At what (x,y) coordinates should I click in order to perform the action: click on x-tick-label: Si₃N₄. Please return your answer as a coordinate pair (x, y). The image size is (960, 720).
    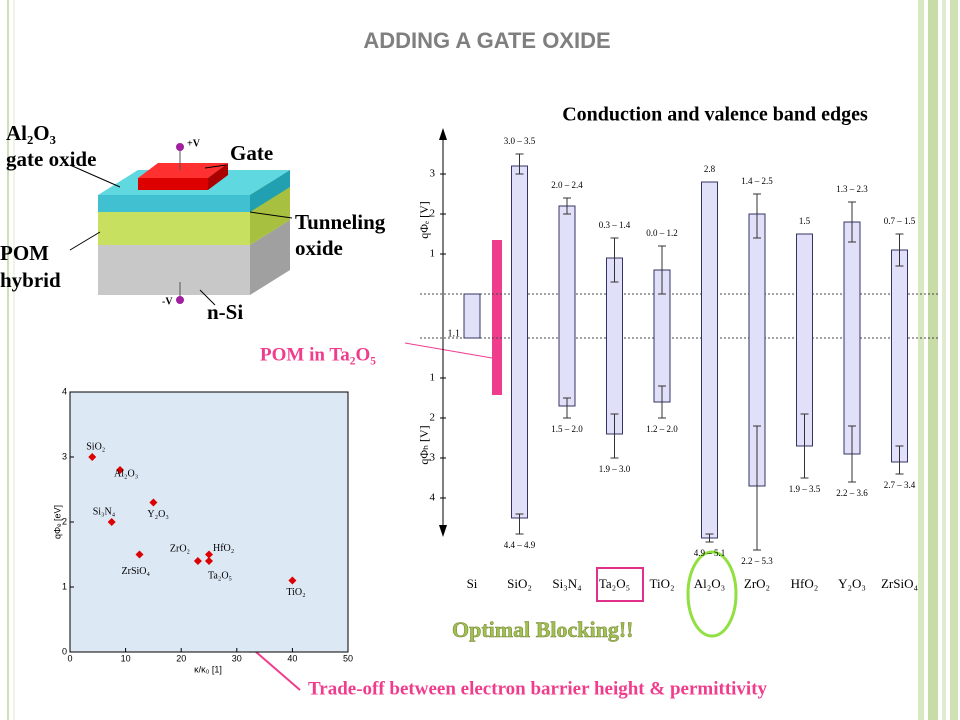
    Looking at the image, I should click on (567, 583).